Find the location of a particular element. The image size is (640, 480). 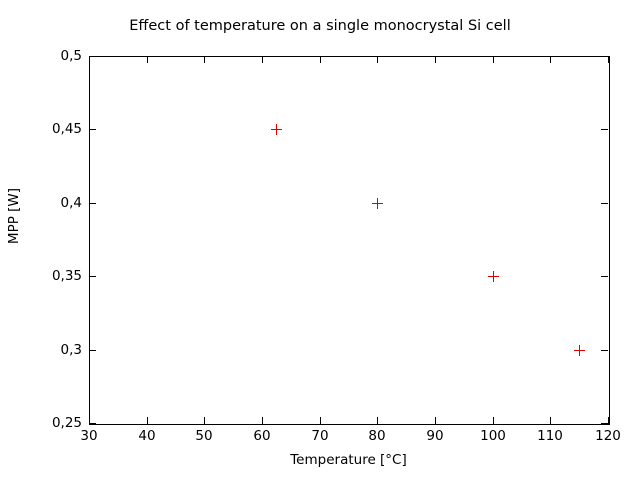

x-axis-tick-label: 30 is located at coordinates (89, 436).